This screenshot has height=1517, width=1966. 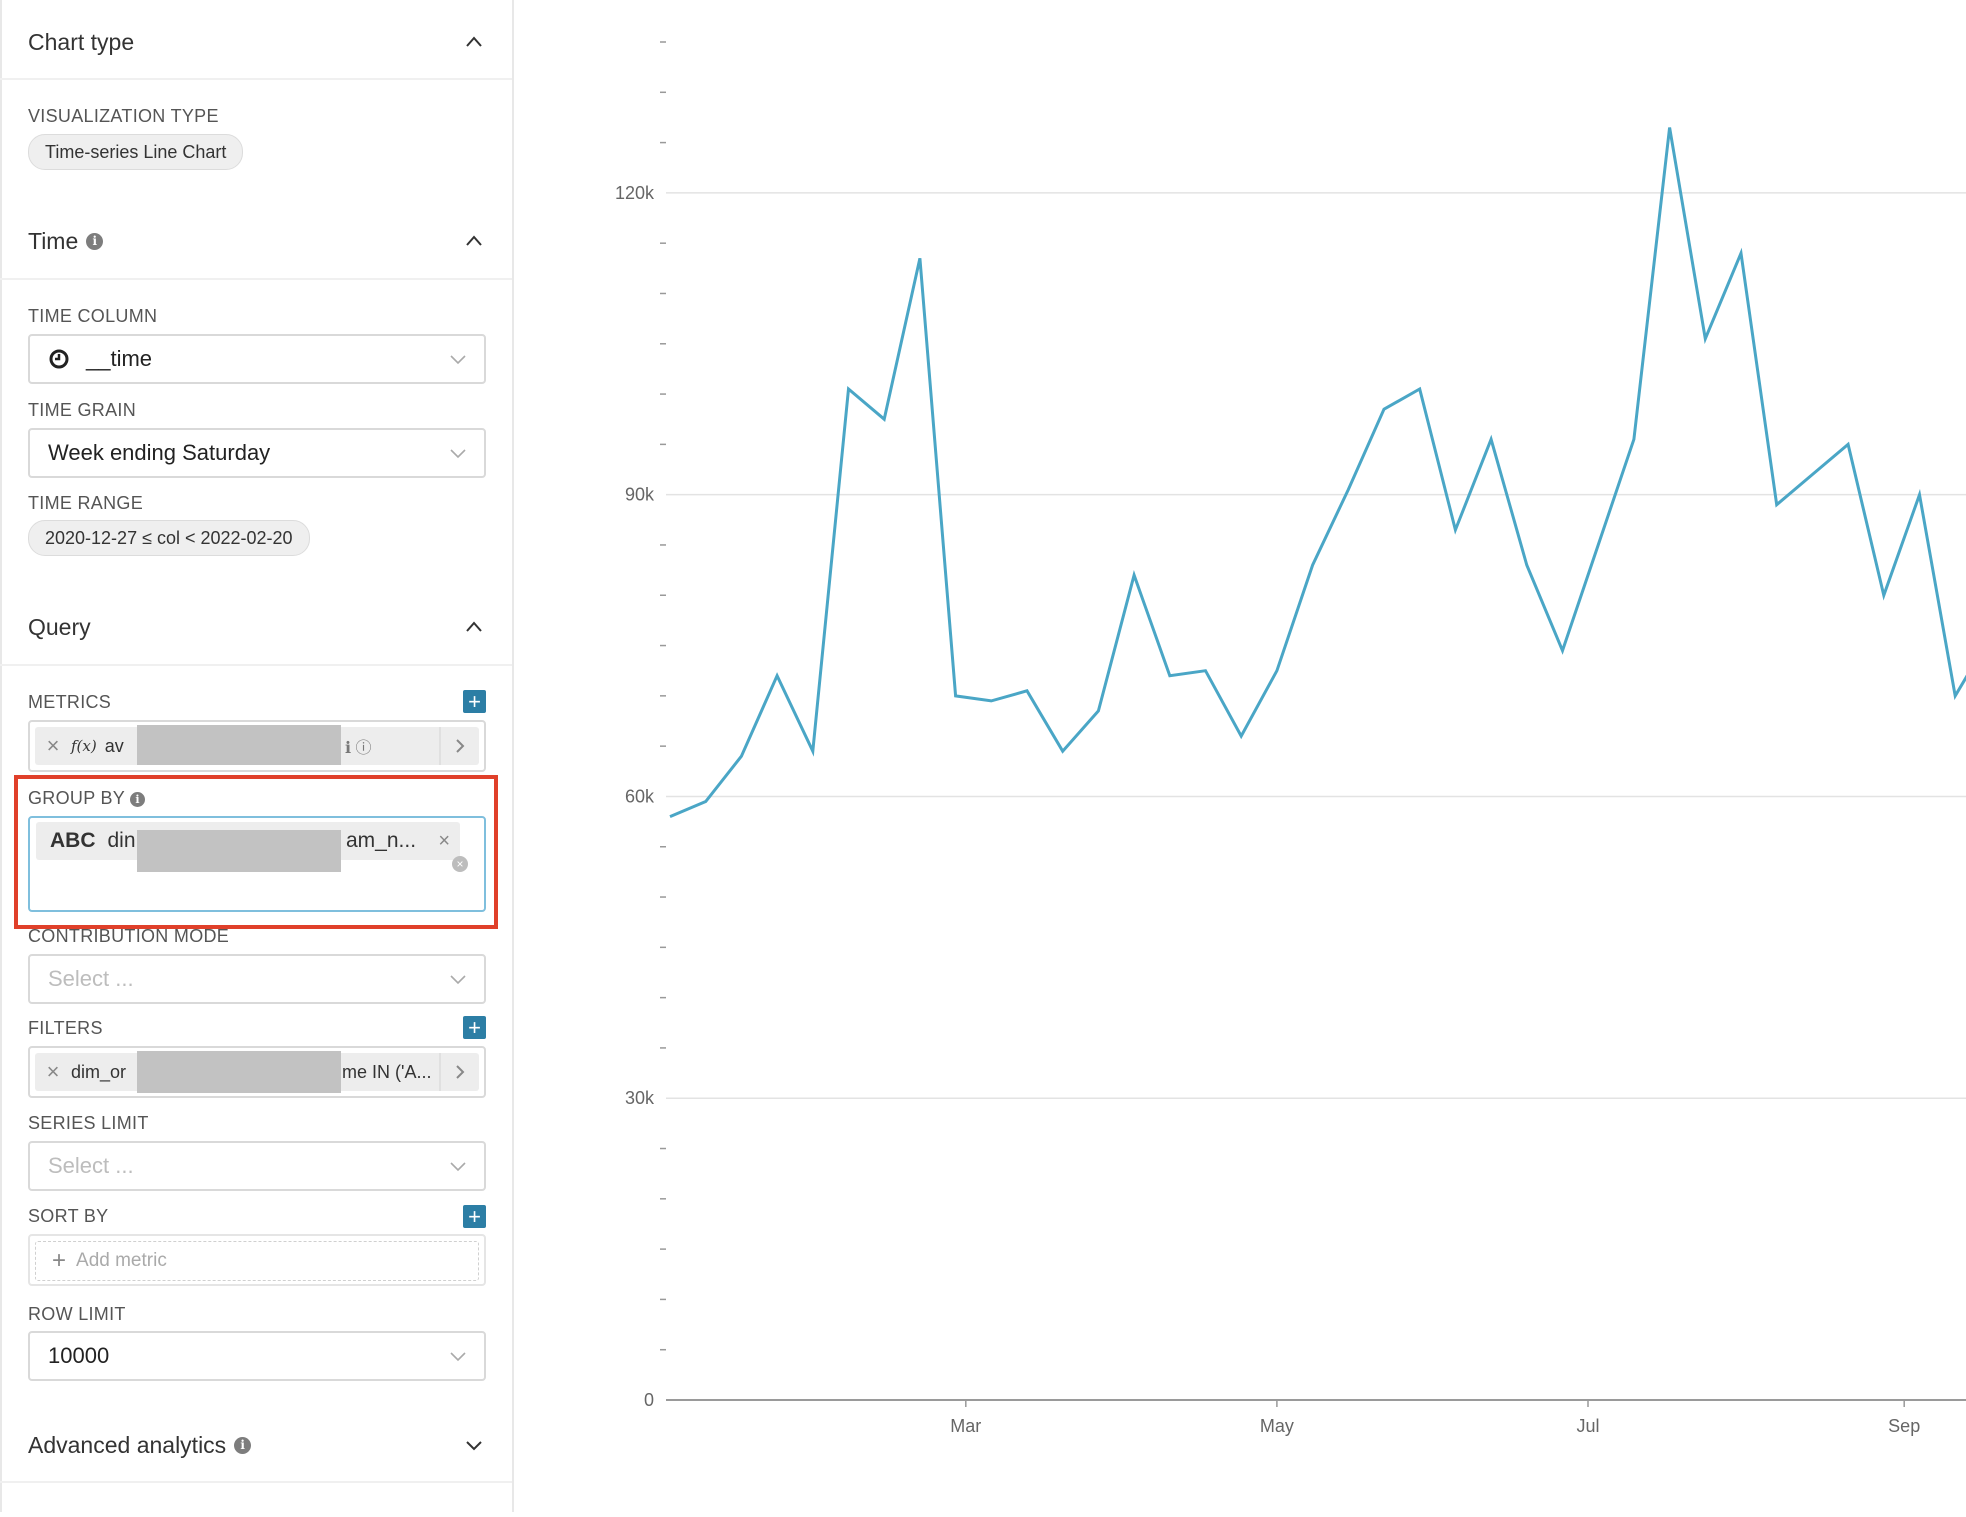 I want to click on y-tick-label: 0, so click(x=649, y=1400).